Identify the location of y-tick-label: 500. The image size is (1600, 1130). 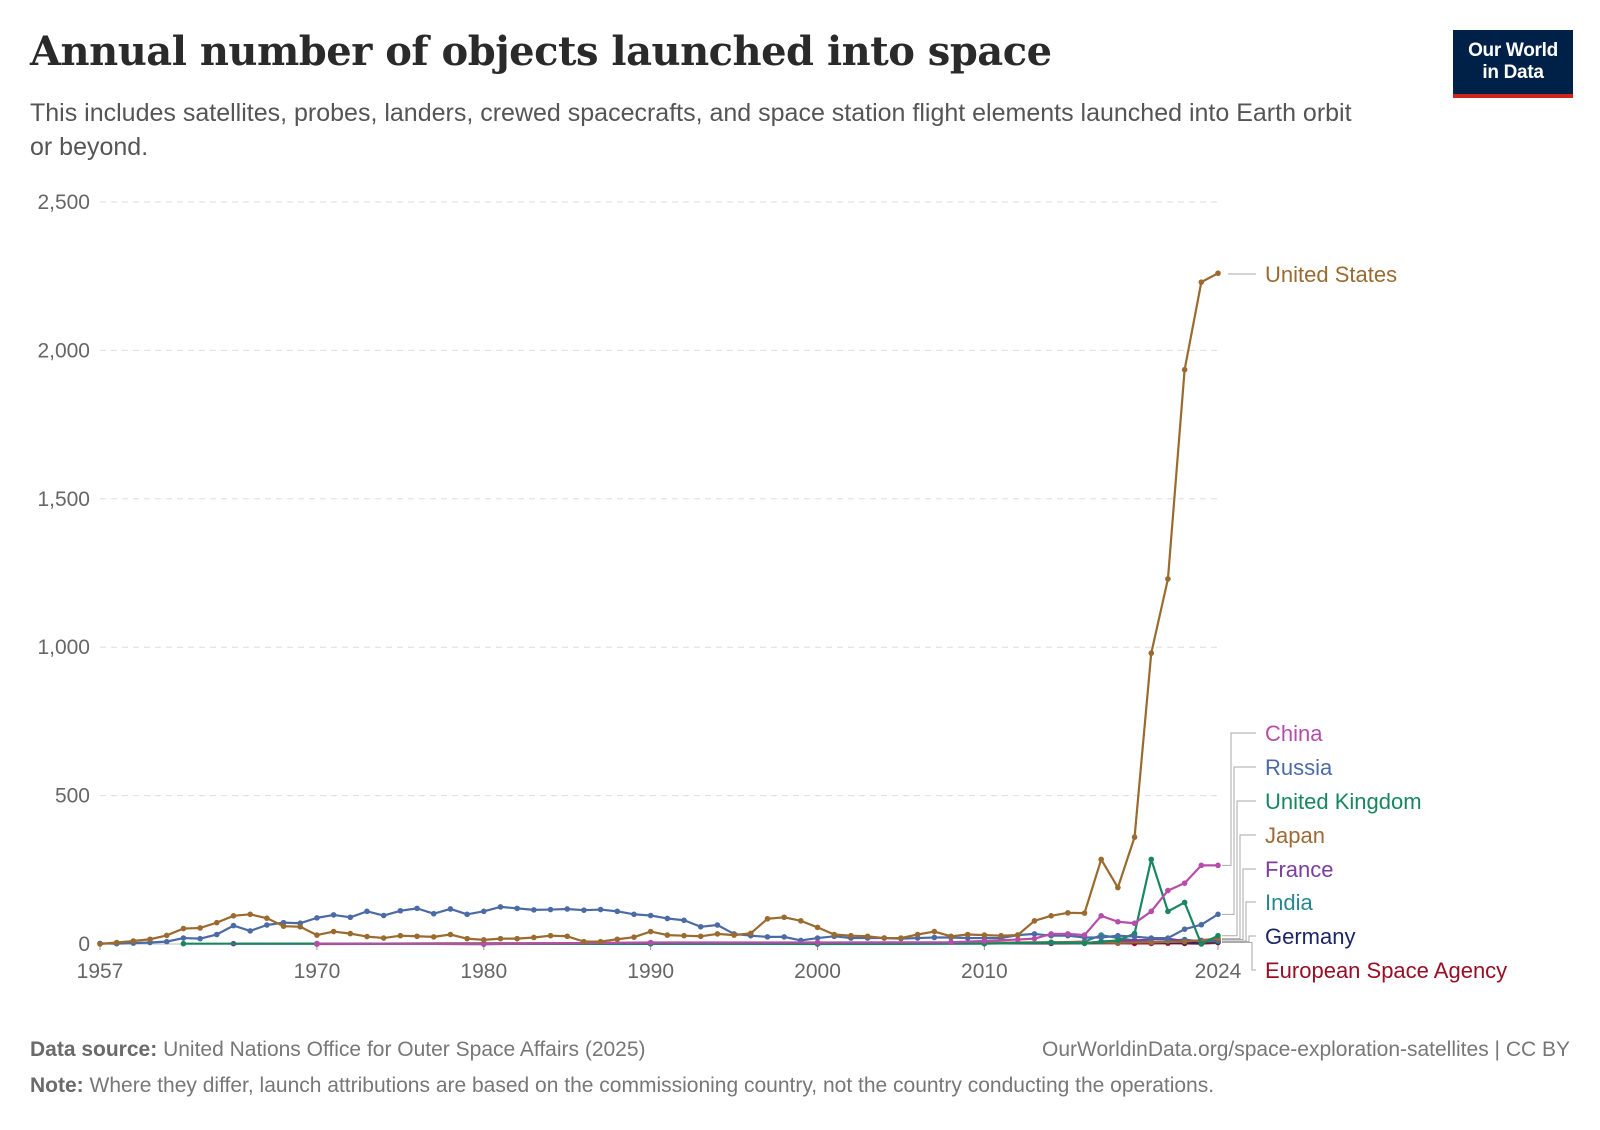
(72, 796).